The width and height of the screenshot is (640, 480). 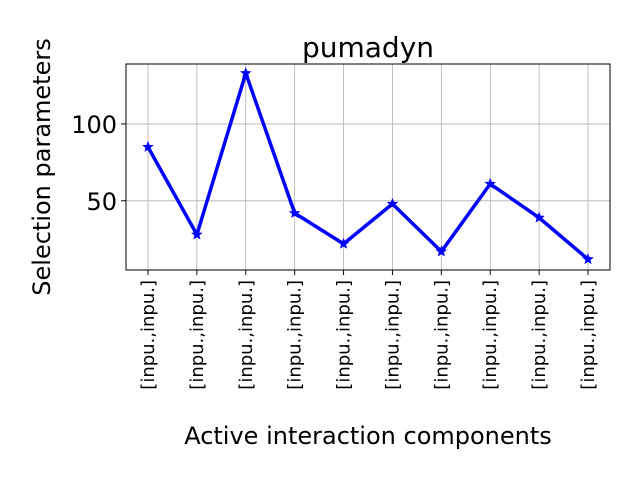 What do you see at coordinates (42, 166) in the screenshot?
I see `y-axis-label: Selection parameters` at bounding box center [42, 166].